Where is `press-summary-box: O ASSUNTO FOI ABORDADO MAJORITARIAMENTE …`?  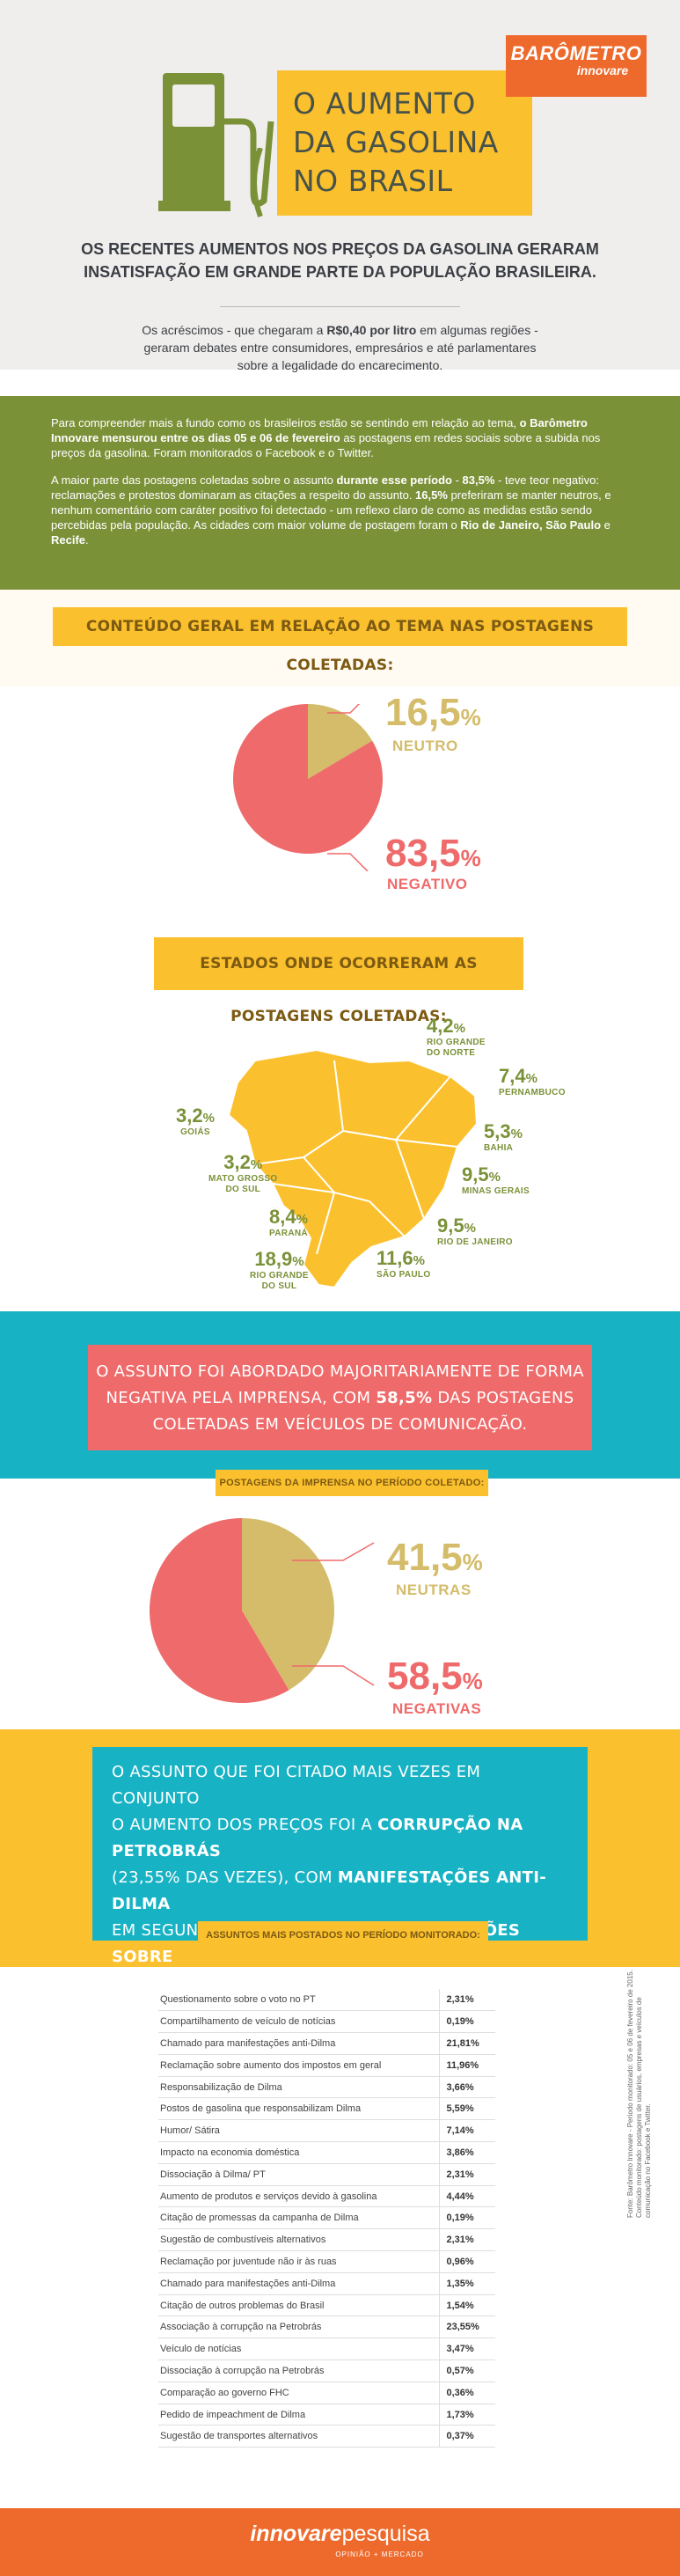 press-summary-box: O ASSUNTO FOI ABORDADO MAJORITARIAMENTE … is located at coordinates (340, 1397).